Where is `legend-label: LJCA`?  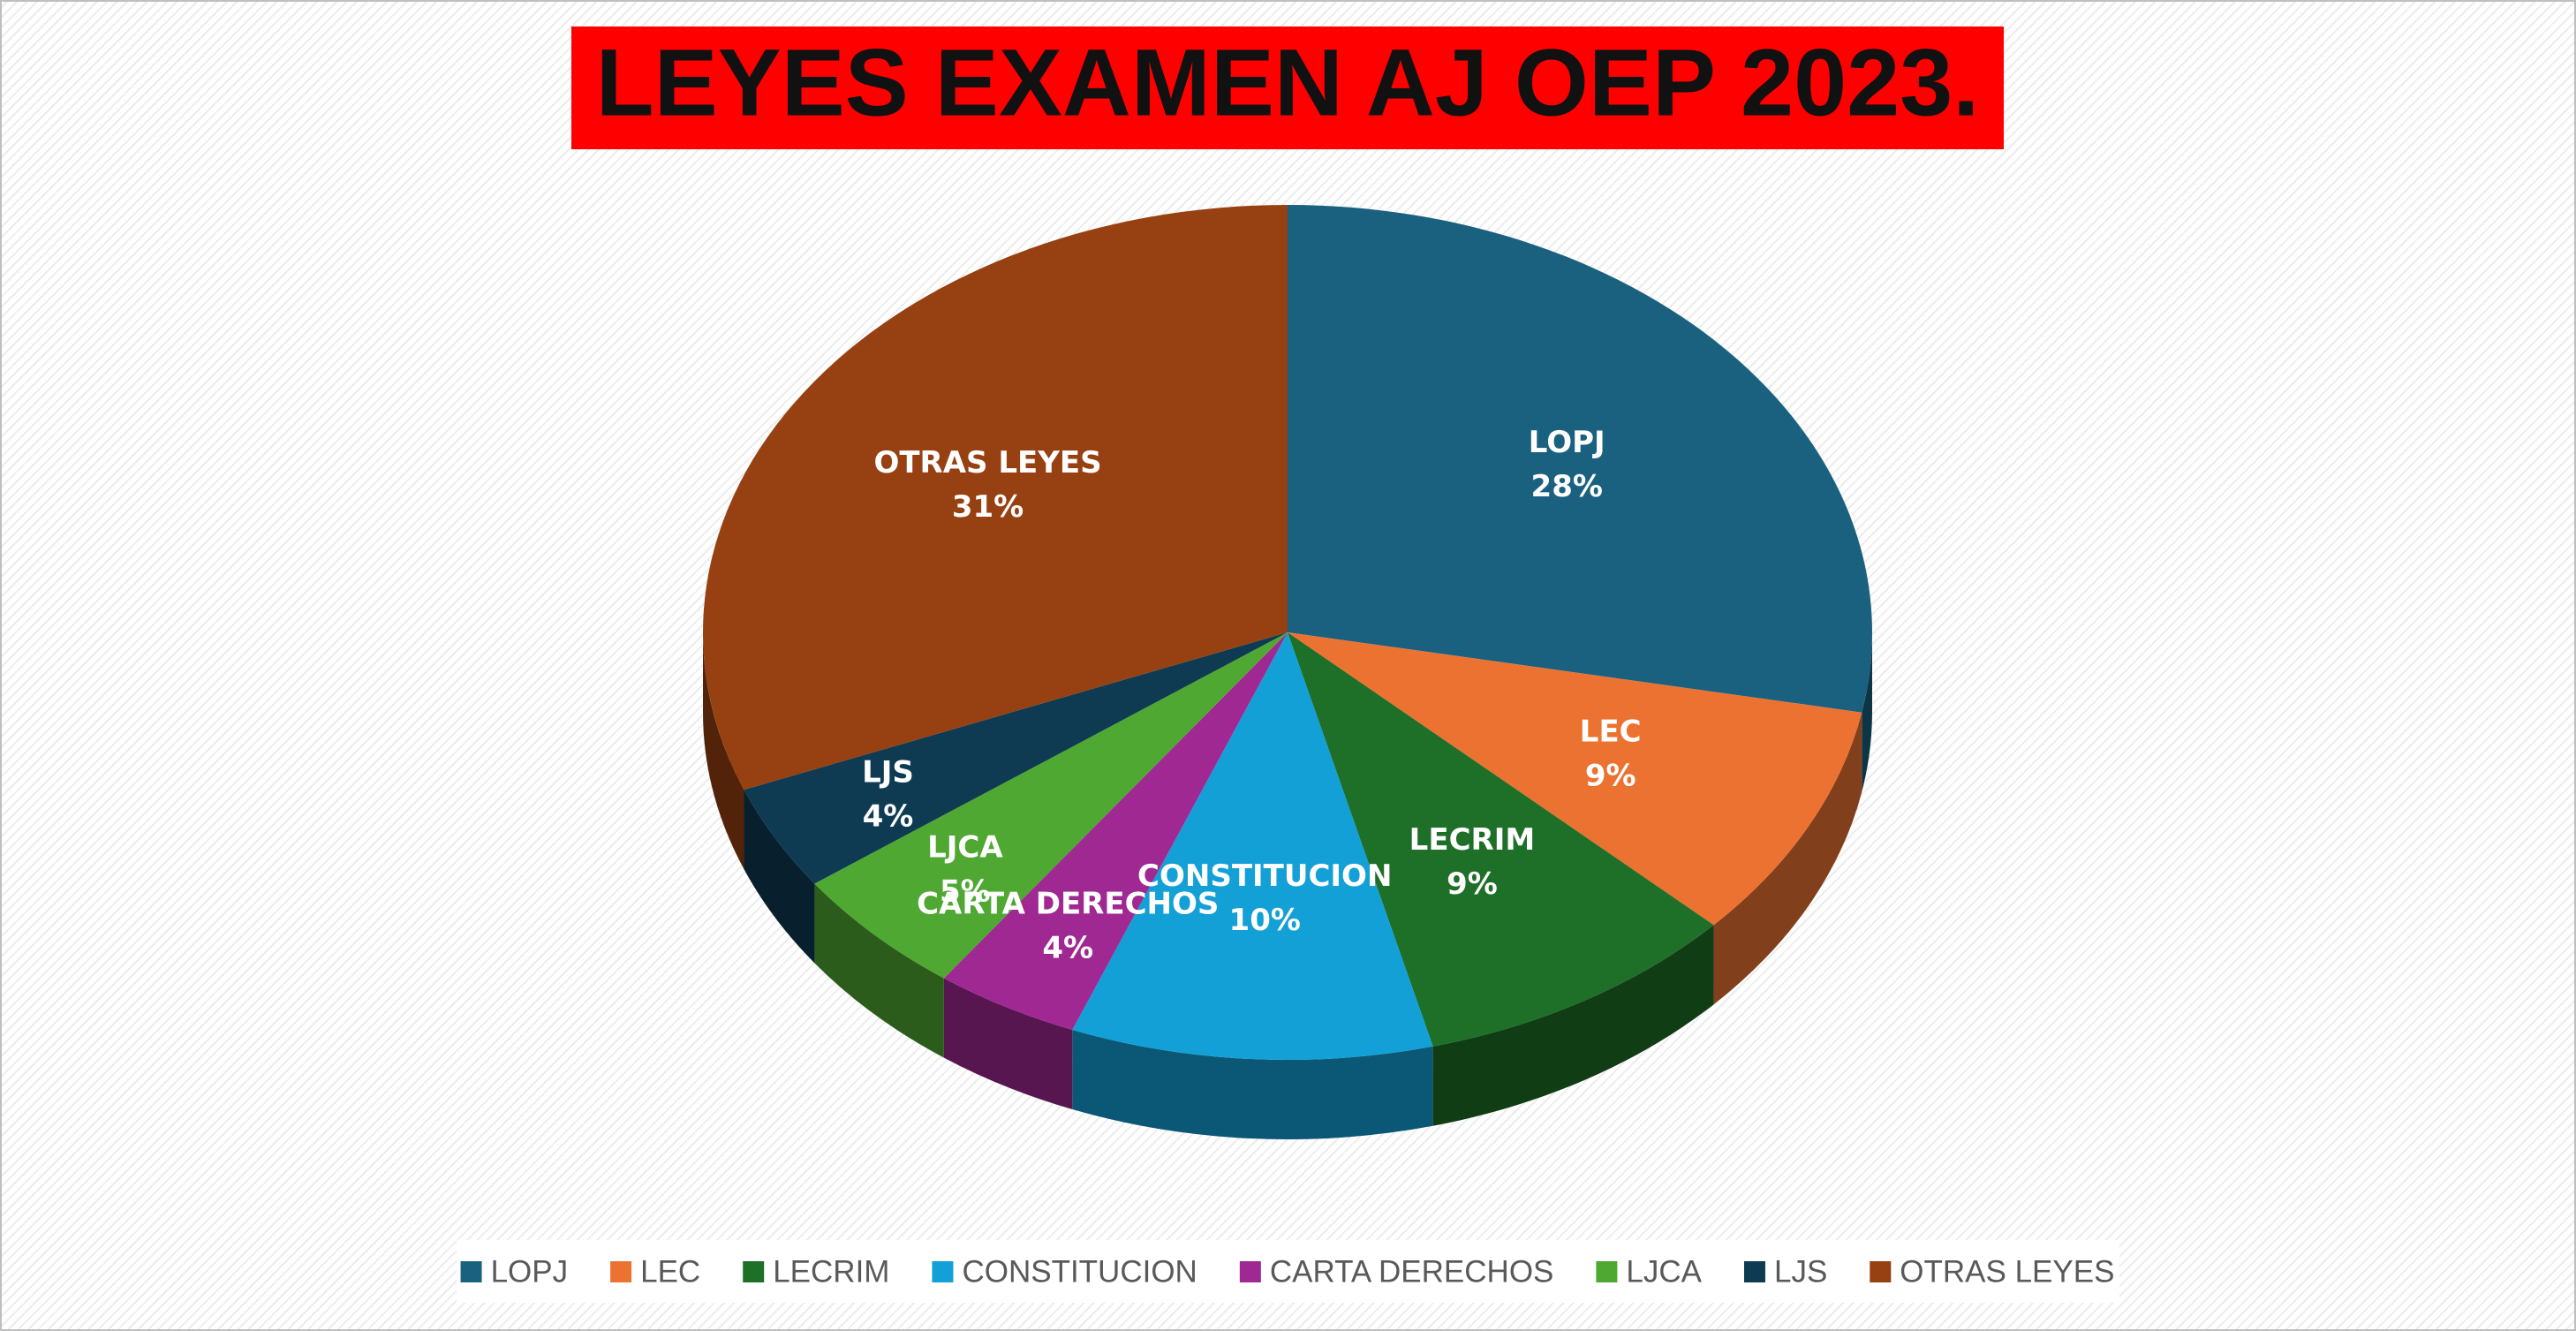
legend-label: LJCA is located at coordinates (1664, 1271).